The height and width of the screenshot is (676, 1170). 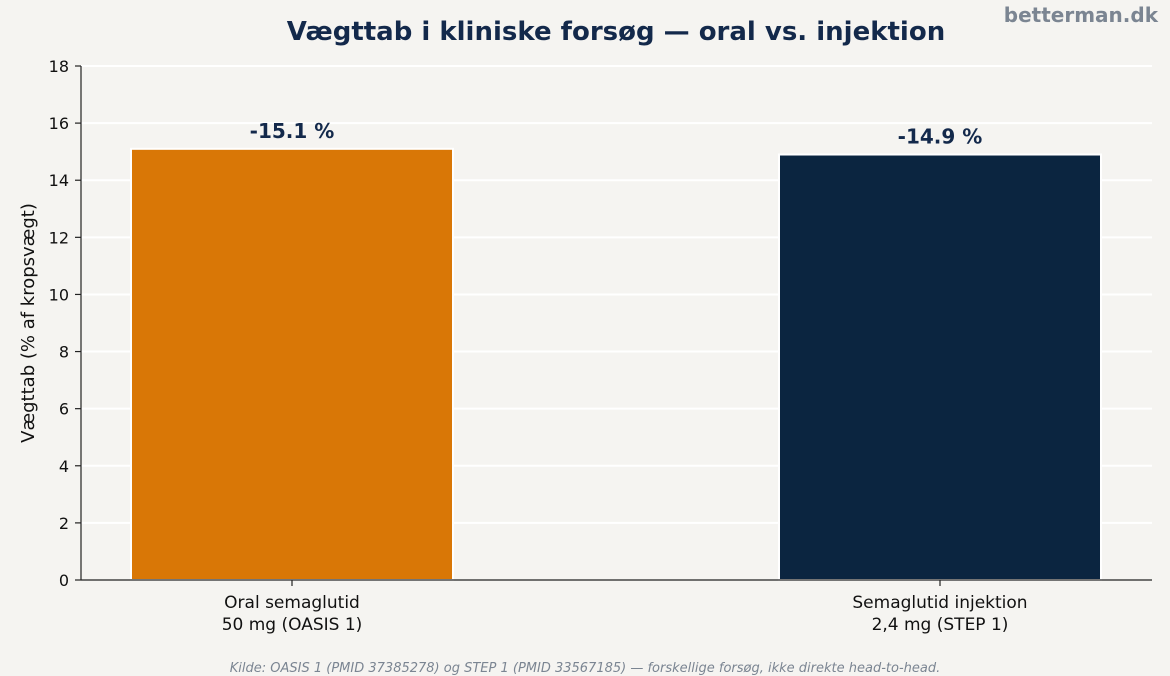 What do you see at coordinates (64, 466) in the screenshot?
I see `y-tick-label: 4` at bounding box center [64, 466].